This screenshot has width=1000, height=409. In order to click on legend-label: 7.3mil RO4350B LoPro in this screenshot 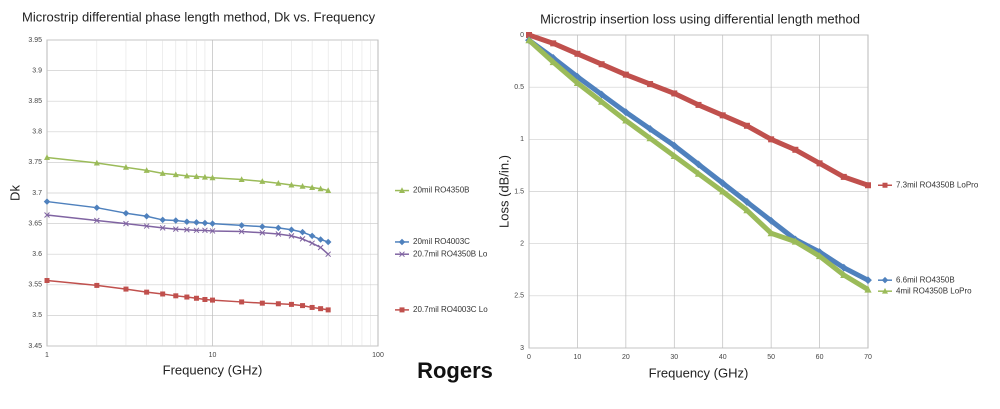, I will do `click(937, 184)`.